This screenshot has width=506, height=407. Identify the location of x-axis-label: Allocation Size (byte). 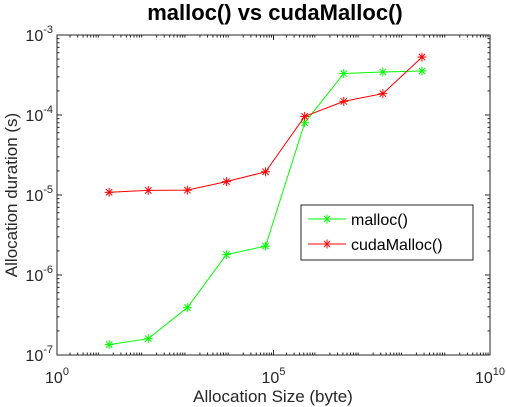
(273, 396).